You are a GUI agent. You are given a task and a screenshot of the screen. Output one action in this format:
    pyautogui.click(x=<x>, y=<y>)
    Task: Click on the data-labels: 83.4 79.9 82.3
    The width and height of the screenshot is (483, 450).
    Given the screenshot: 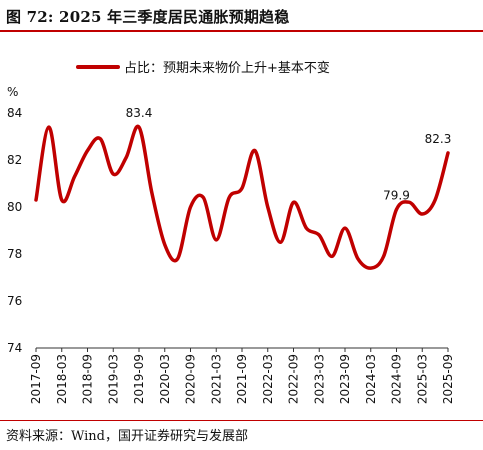 What is the action you would take?
    pyautogui.click(x=289, y=154)
    